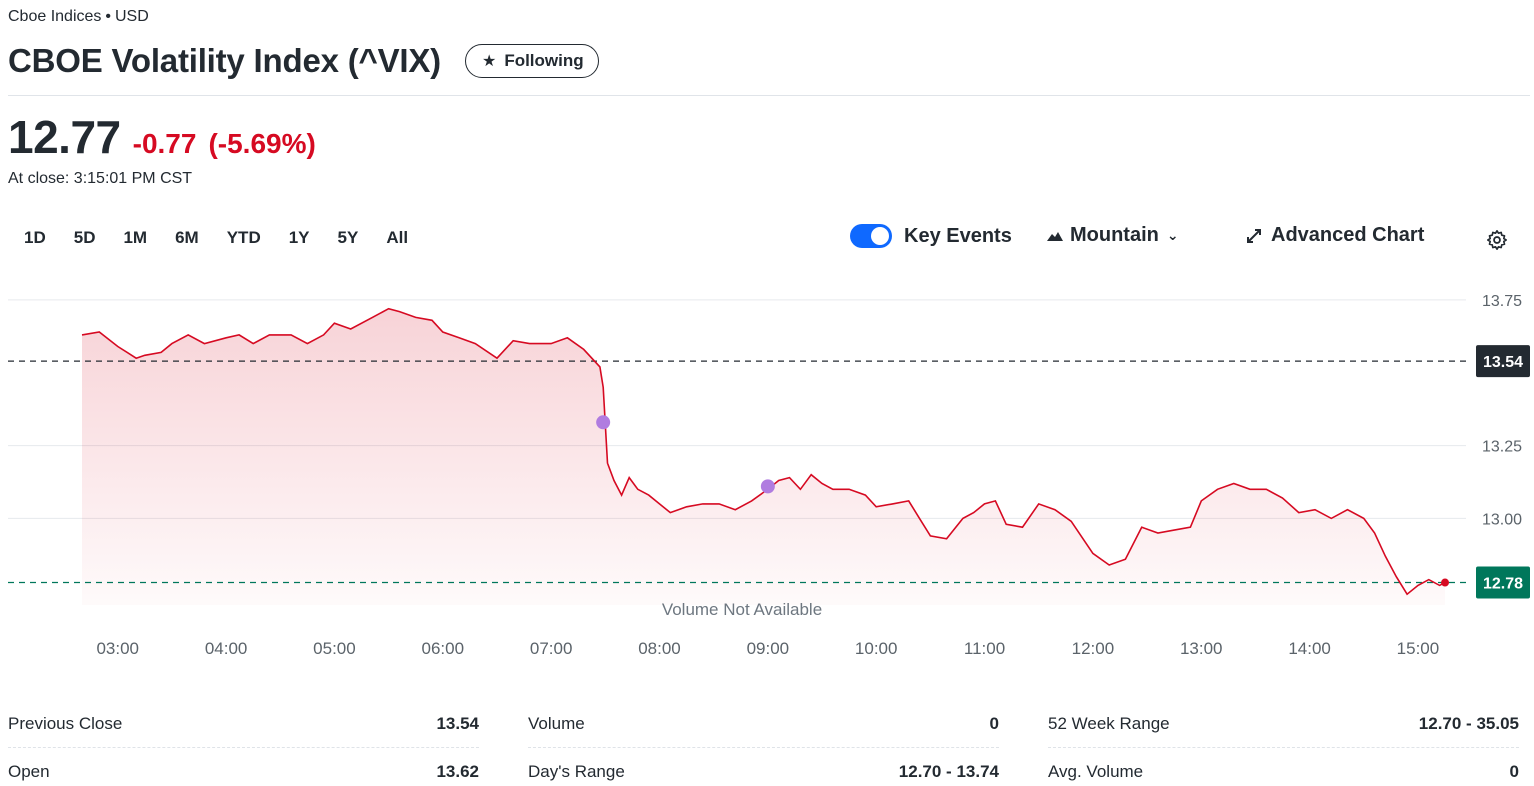  What do you see at coordinates (262, 143) in the screenshot?
I see `price-change-percent: (-5.69%)` at bounding box center [262, 143].